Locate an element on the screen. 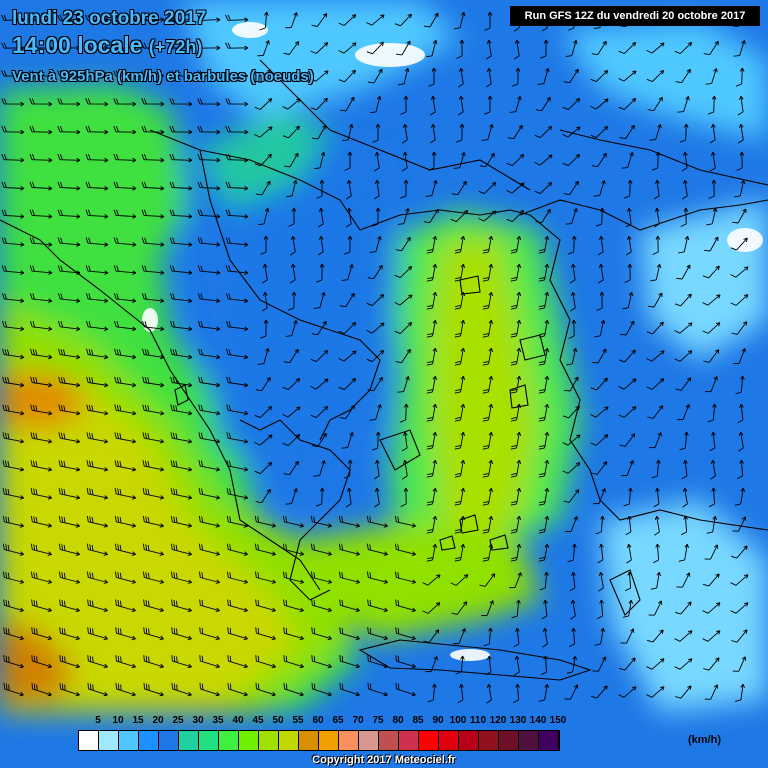 This screenshot has width=768, height=768. calm-patch is located at coordinates (470, 655).